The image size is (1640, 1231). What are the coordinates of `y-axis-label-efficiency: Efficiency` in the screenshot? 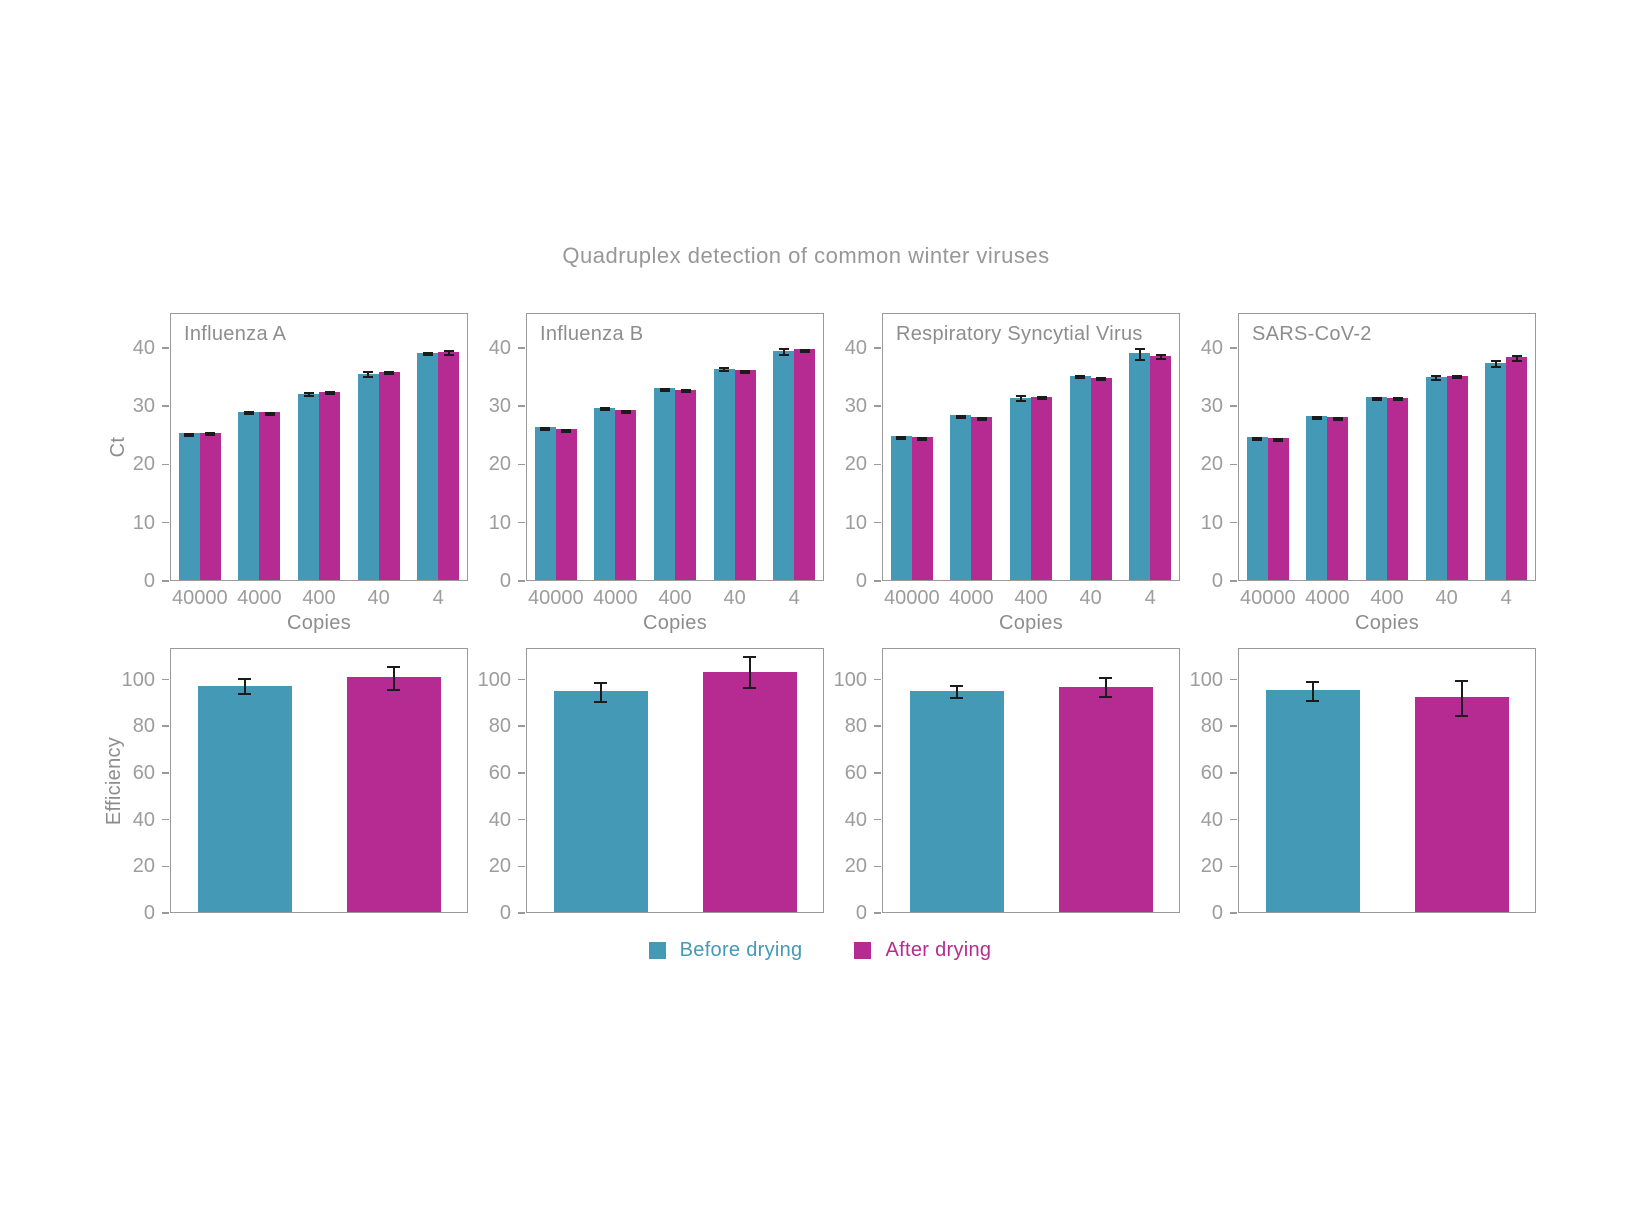 It's located at (114, 780).